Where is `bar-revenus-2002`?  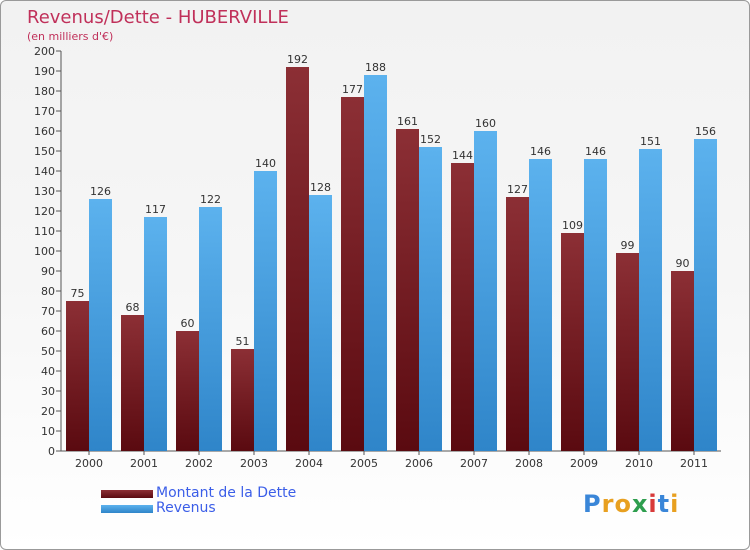
bar-revenus-2002 is located at coordinates (210, 329).